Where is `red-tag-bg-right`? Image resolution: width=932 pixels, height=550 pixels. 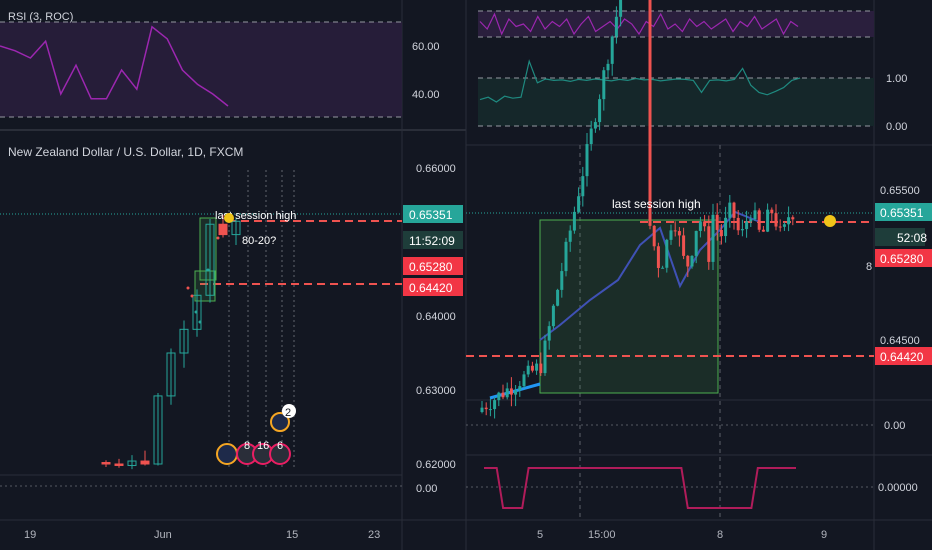 red-tag-bg-right is located at coordinates (903, 258).